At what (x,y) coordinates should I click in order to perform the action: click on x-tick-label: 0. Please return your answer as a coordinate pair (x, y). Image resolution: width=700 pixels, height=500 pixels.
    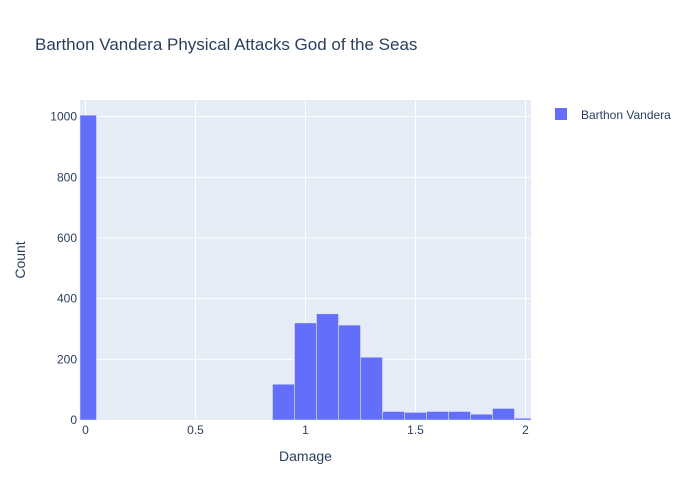
    Looking at the image, I should click on (85, 430).